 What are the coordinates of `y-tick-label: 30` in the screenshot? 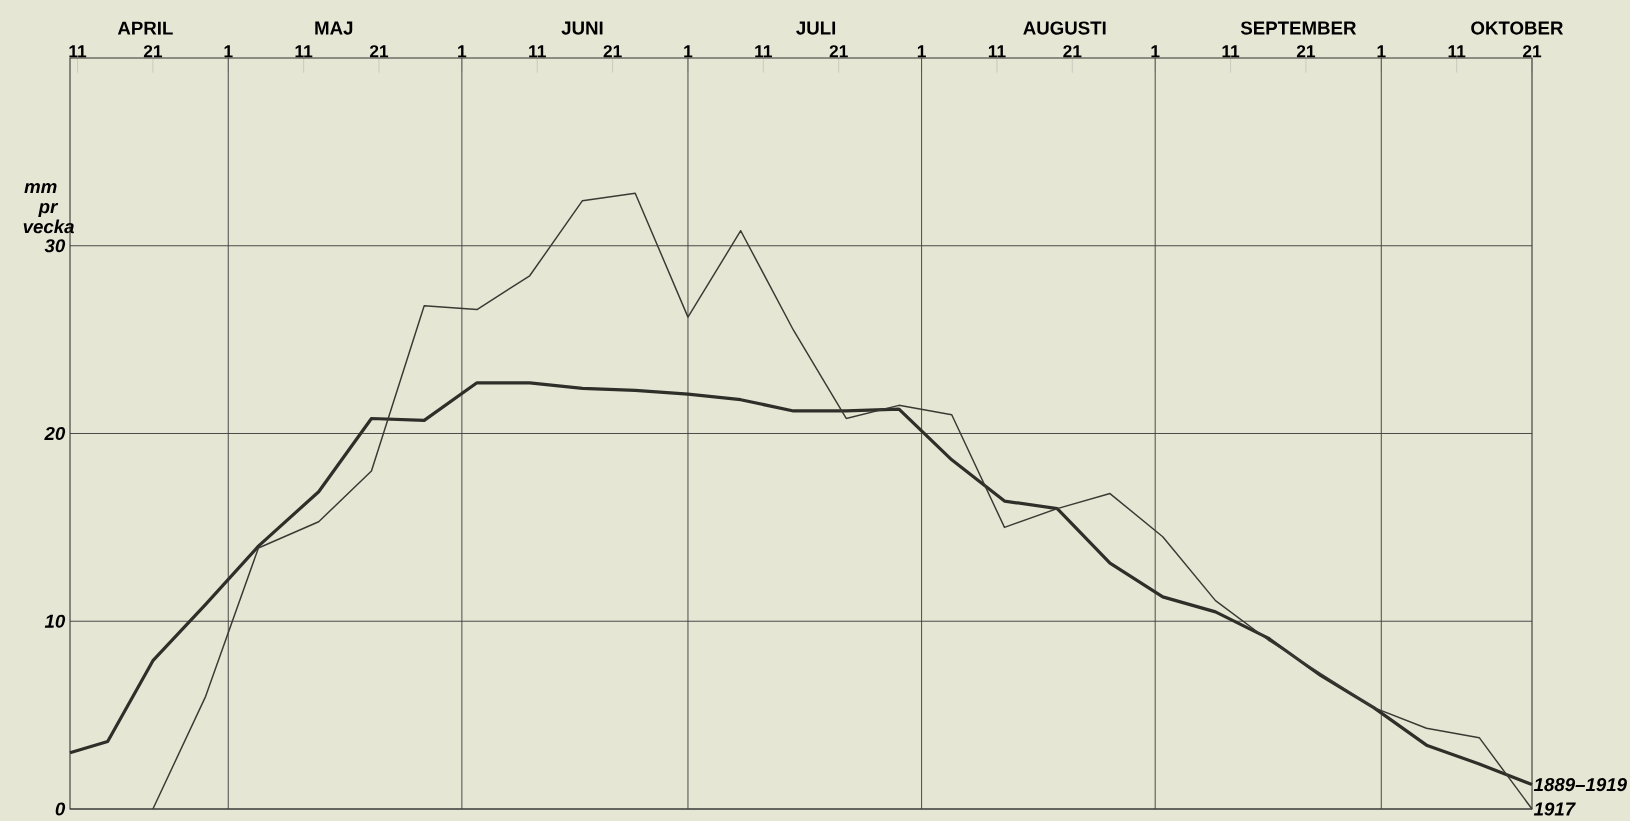 It's located at (55, 246).